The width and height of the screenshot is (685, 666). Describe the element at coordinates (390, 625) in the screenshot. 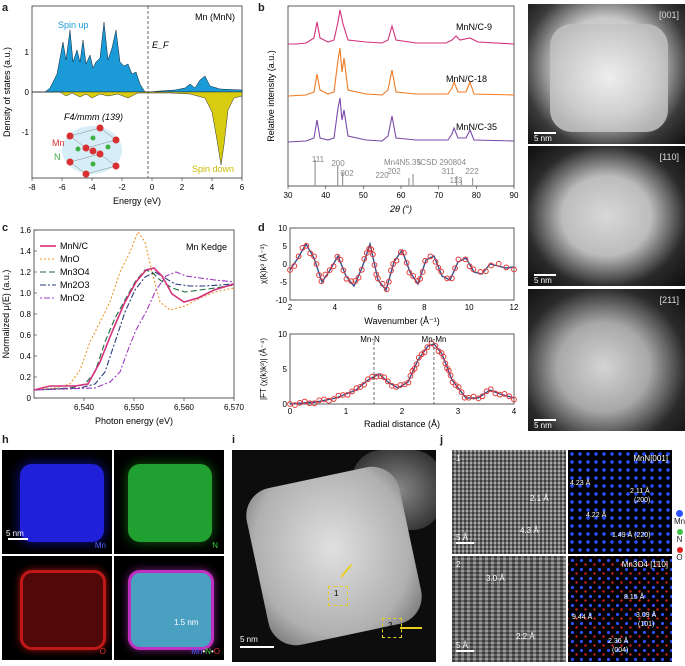

I see `region-label-2: 2` at that location.